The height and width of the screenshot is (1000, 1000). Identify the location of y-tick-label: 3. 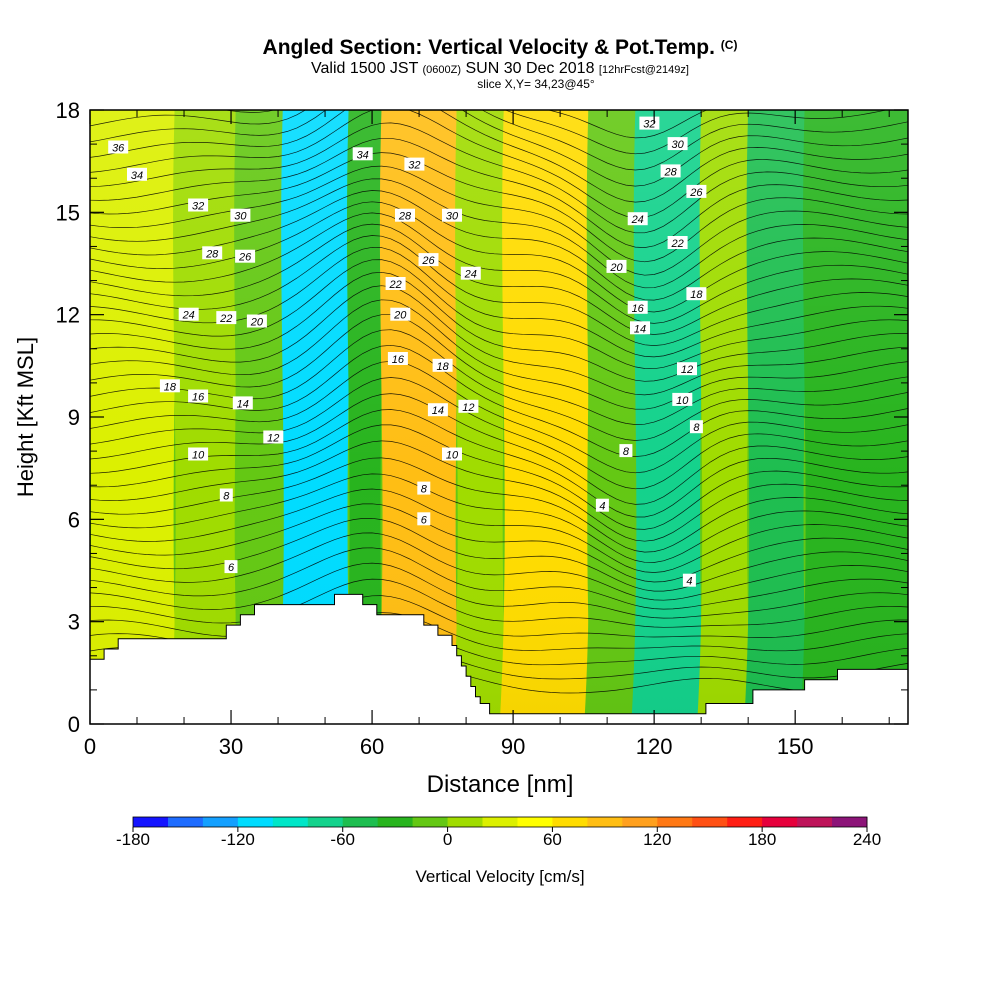
(74, 622).